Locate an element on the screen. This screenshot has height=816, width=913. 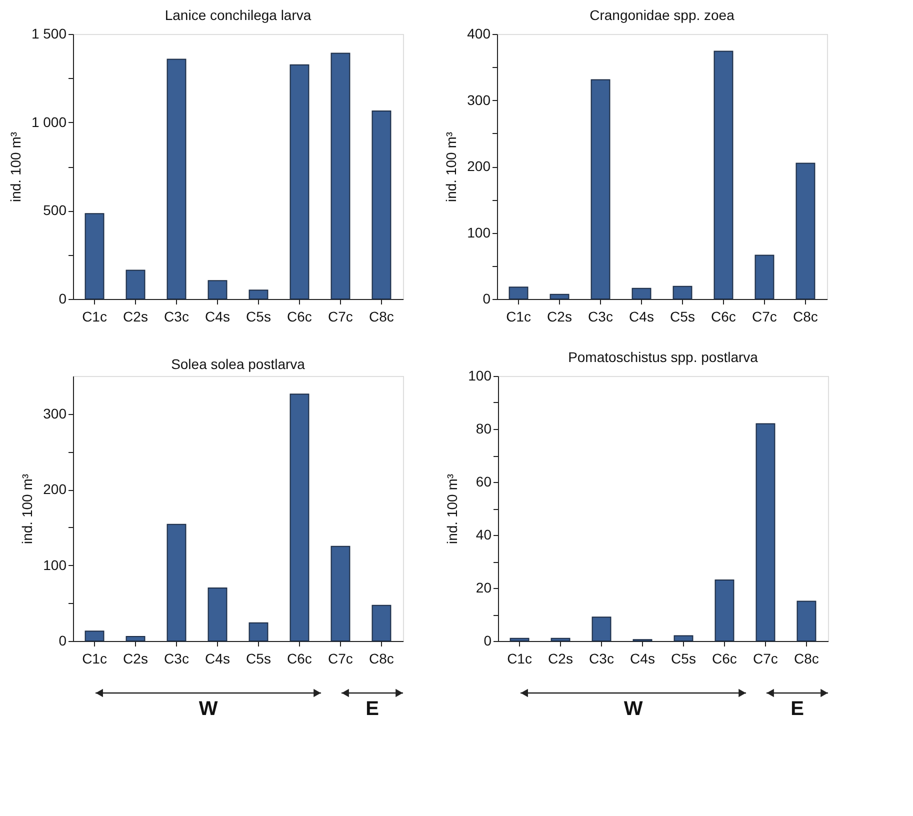
chart-title: Solea solea postlarva is located at coordinates (238, 364).